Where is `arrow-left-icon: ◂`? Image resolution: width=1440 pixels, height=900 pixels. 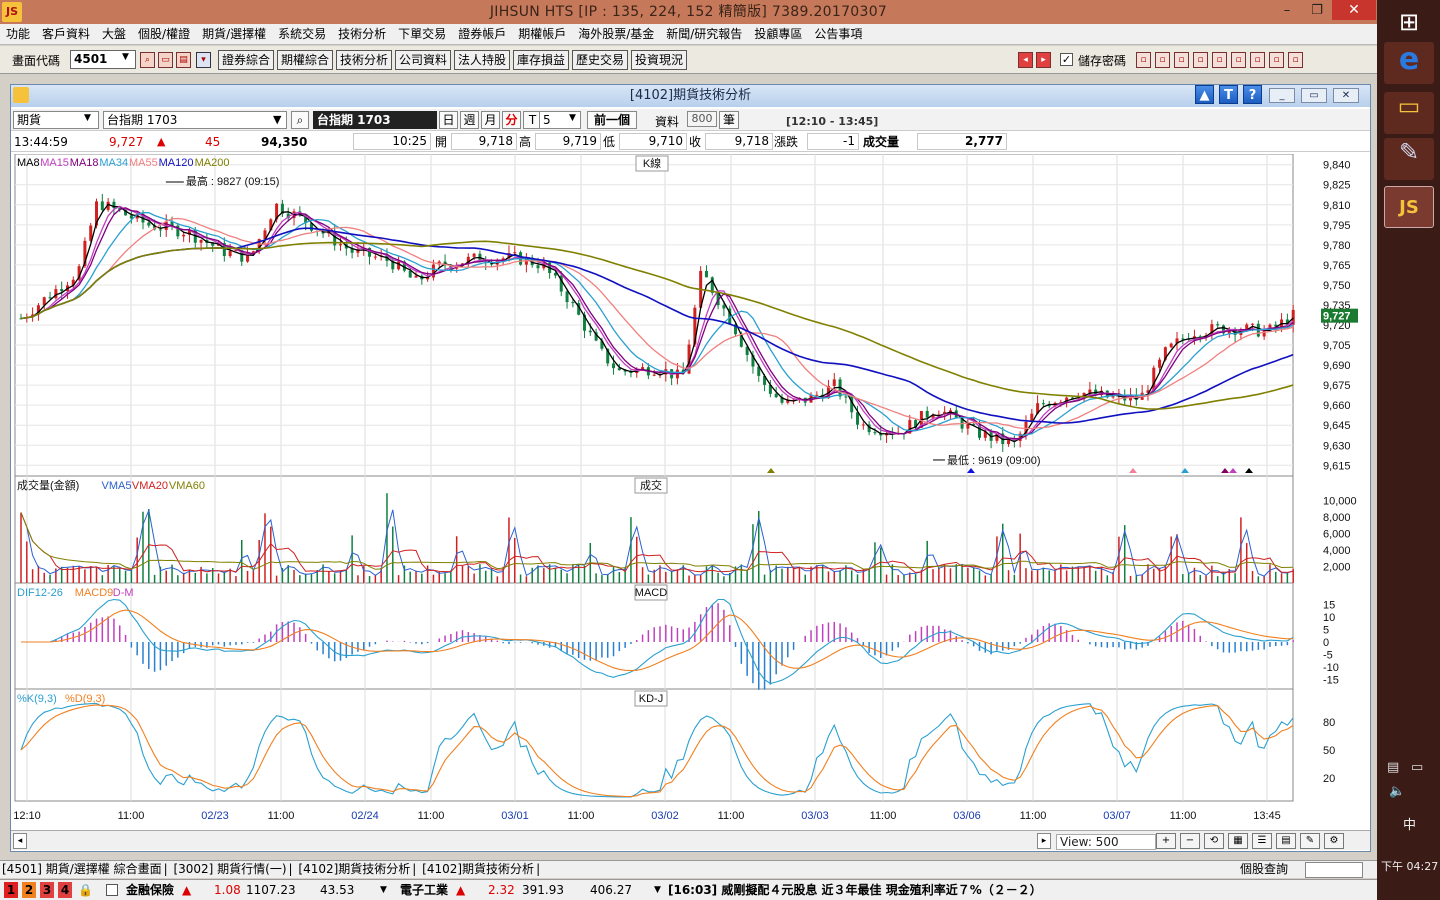
arrow-left-icon: ◂ is located at coordinates (1025, 60).